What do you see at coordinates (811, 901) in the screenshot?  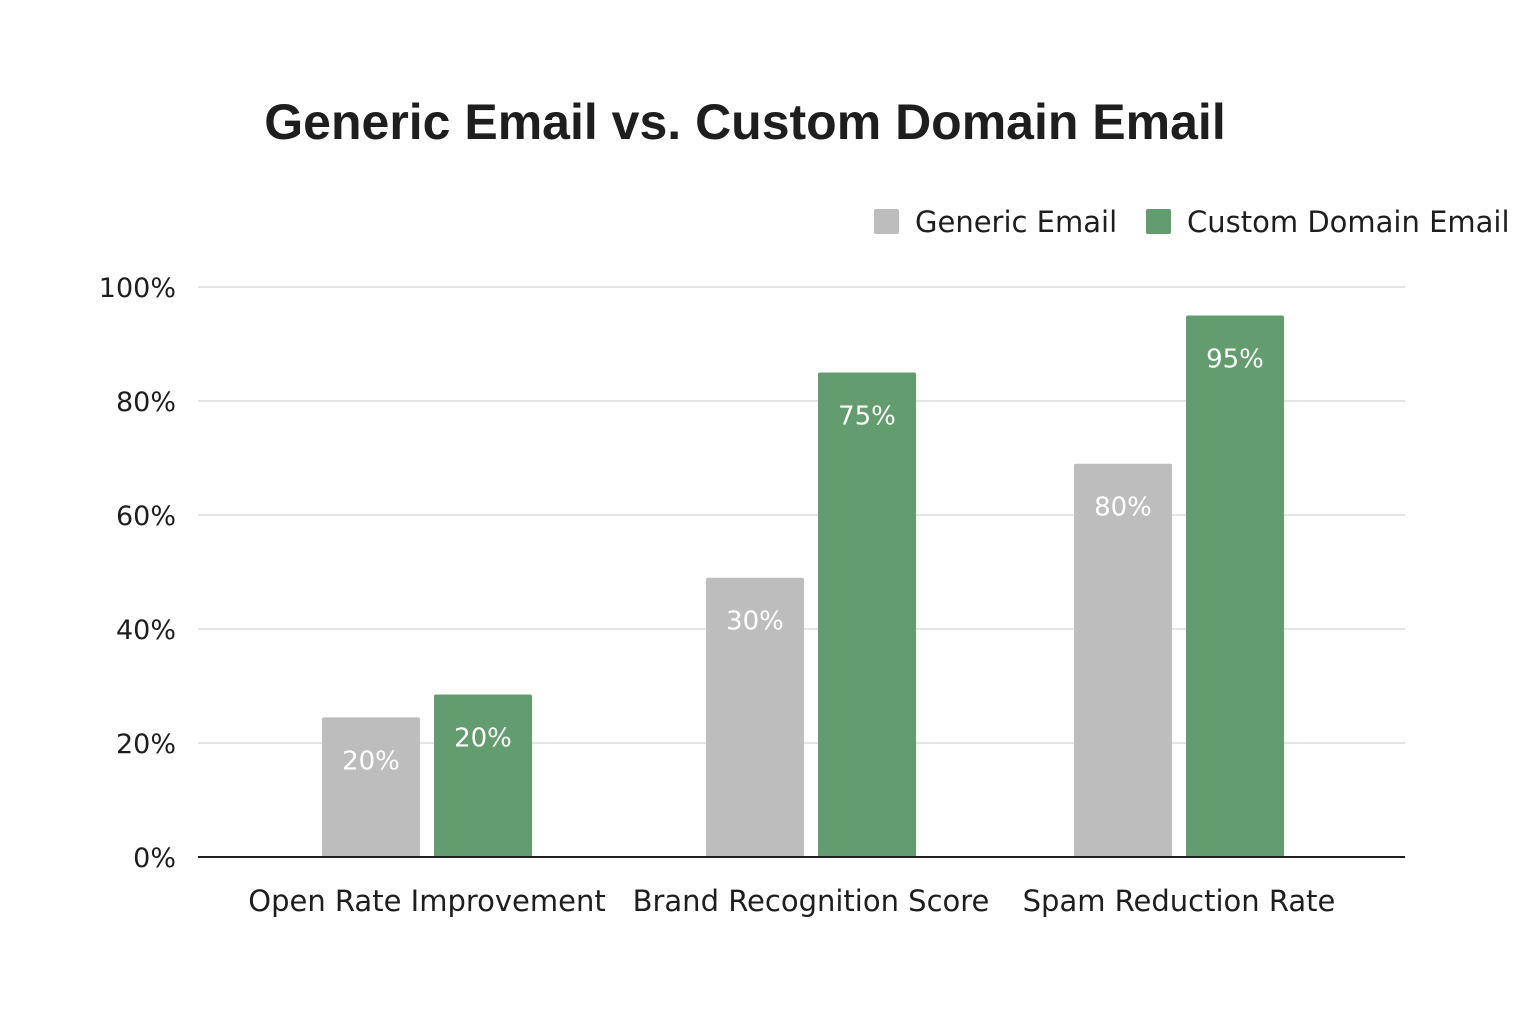 I see `x-category-label: Brand Recognition Score` at bounding box center [811, 901].